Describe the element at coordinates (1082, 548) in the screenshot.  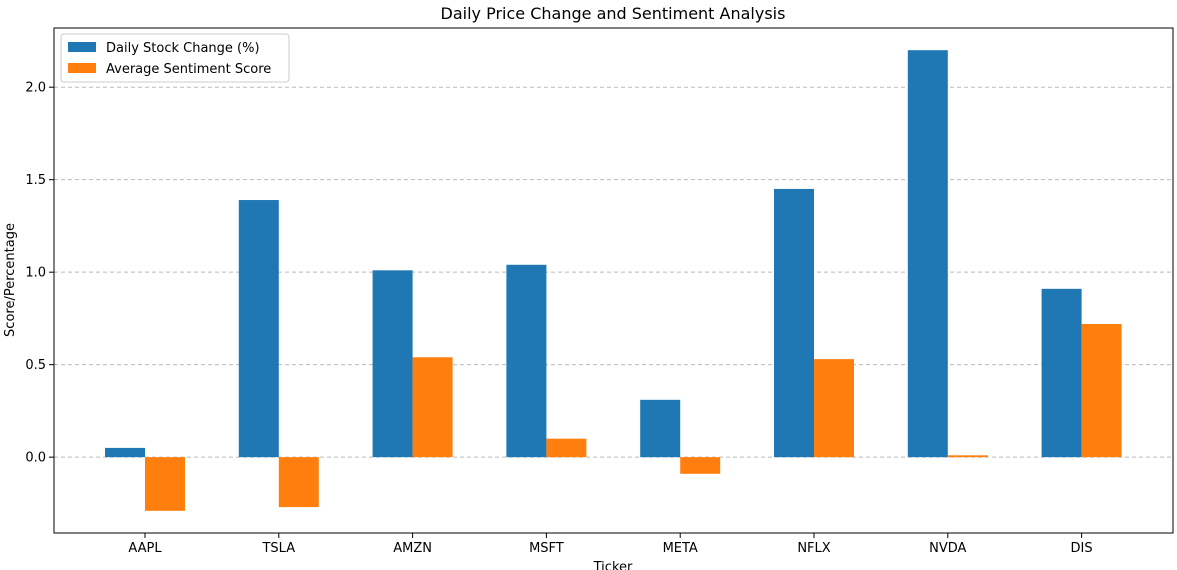
I see `x-tick-label: DIS` at that location.